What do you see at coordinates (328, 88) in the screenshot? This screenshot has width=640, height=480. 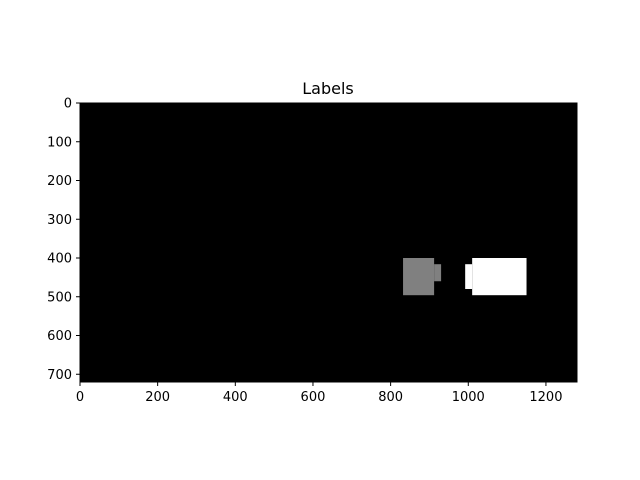 I see `chart-title: Labels` at bounding box center [328, 88].